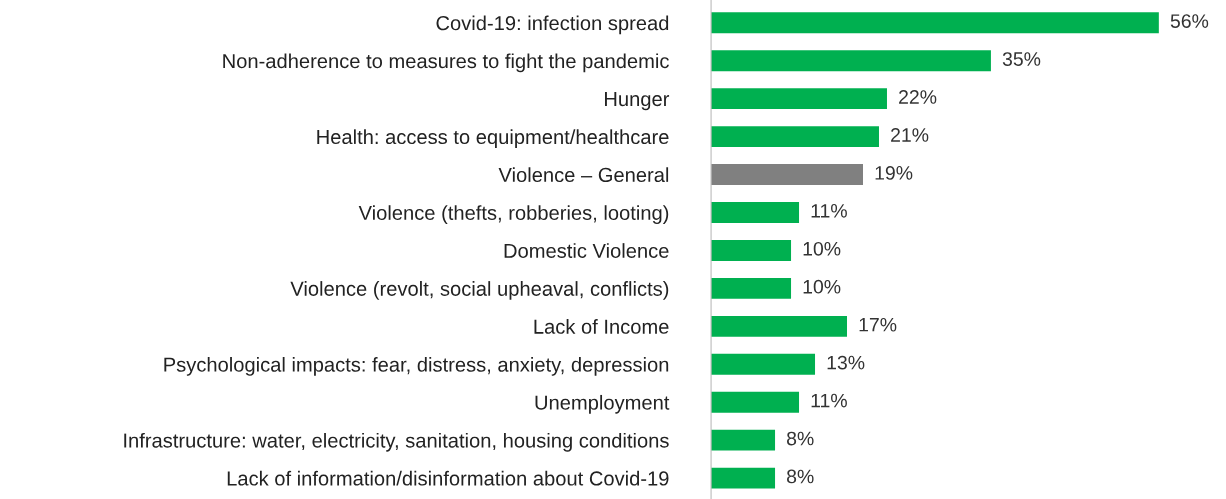 This screenshot has width=1226, height=499. What do you see at coordinates (513, 214) in the screenshot?
I see `y-tick-label: Violence (thefts, robberies, looting)` at bounding box center [513, 214].